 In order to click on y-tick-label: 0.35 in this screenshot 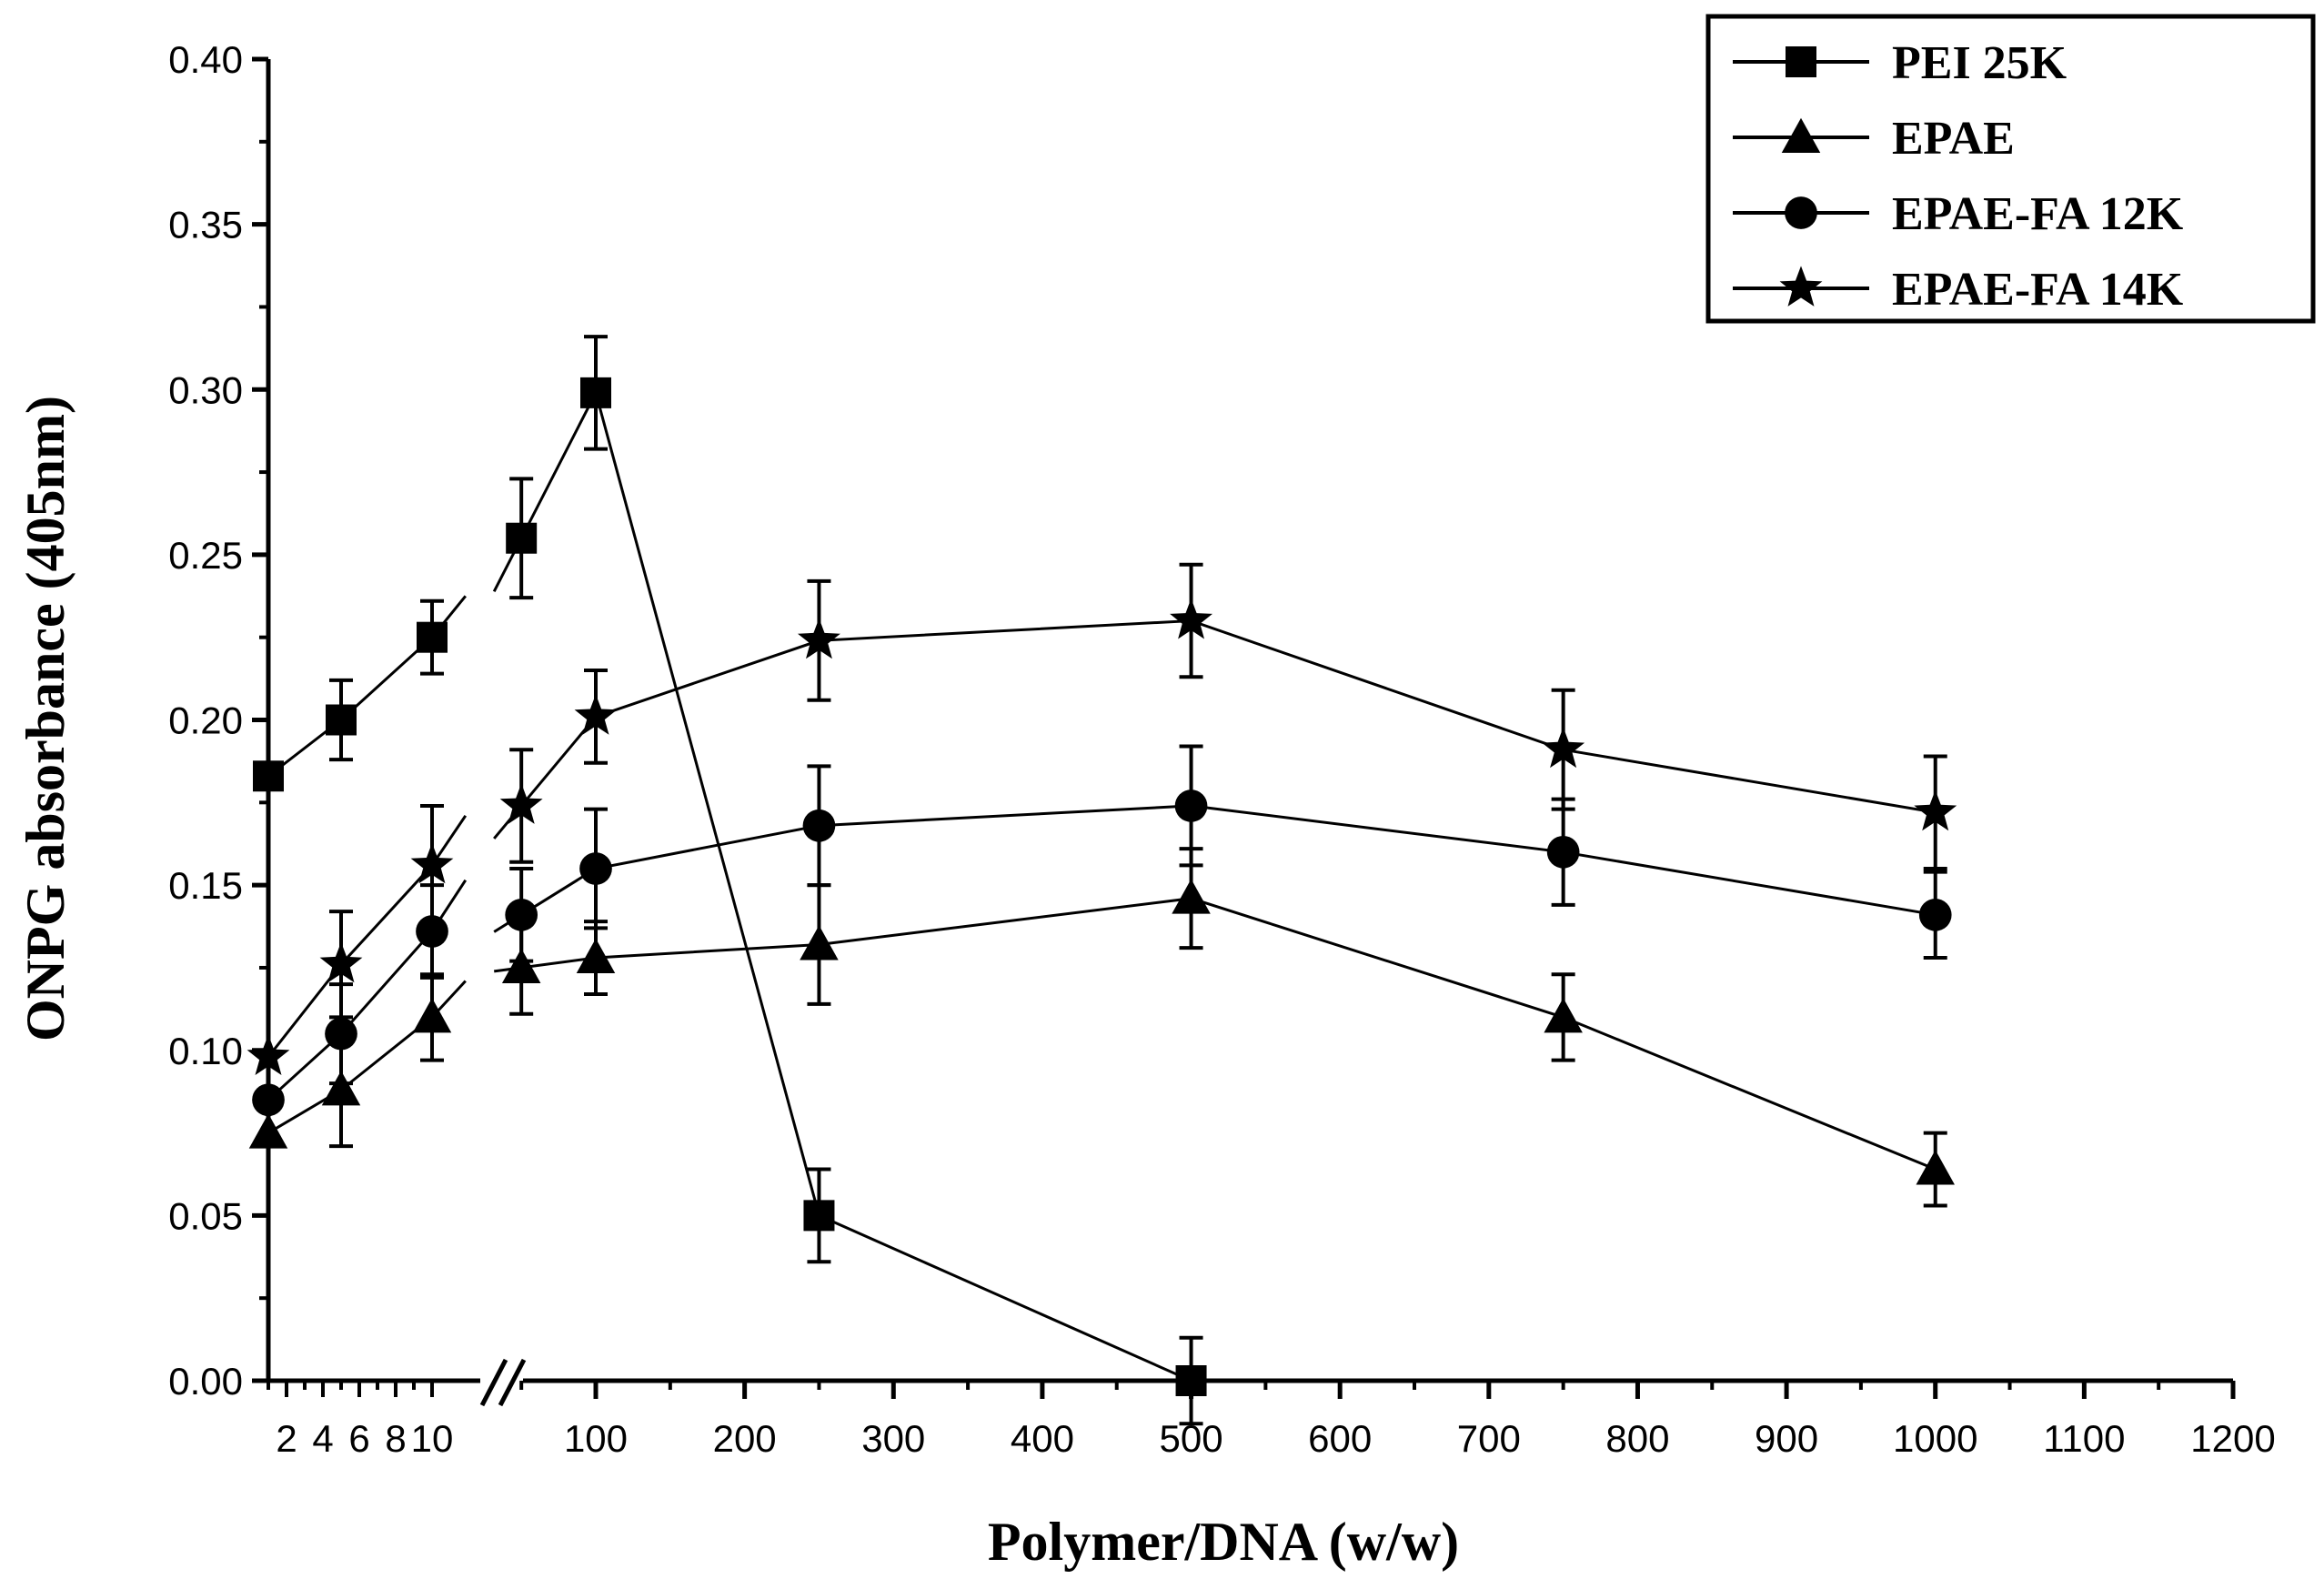, I will do `click(205, 225)`.